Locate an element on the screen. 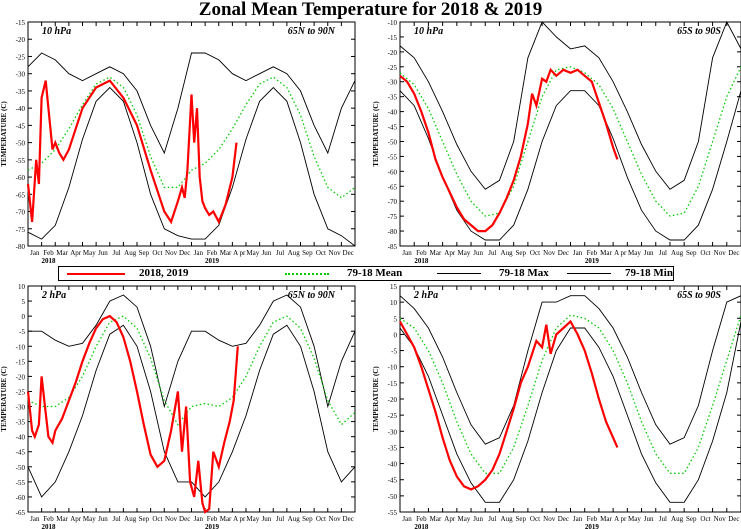 Image resolution: width=741 pixels, height=529 pixels. y-axis-title-0: TEMPERATURE (C) is located at coordinates (4, 134).